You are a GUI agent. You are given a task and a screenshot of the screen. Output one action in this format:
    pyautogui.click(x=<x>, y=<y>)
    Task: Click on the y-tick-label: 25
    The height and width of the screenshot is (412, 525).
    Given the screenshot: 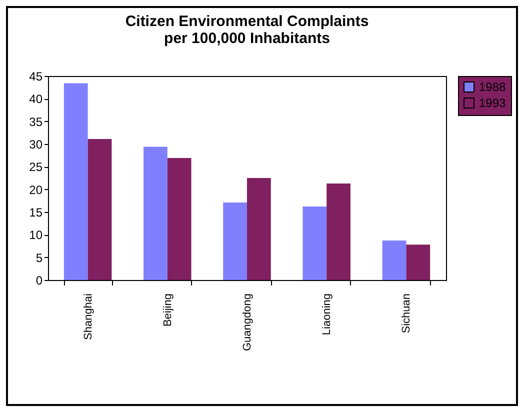 What is the action you would take?
    pyautogui.click(x=36, y=167)
    